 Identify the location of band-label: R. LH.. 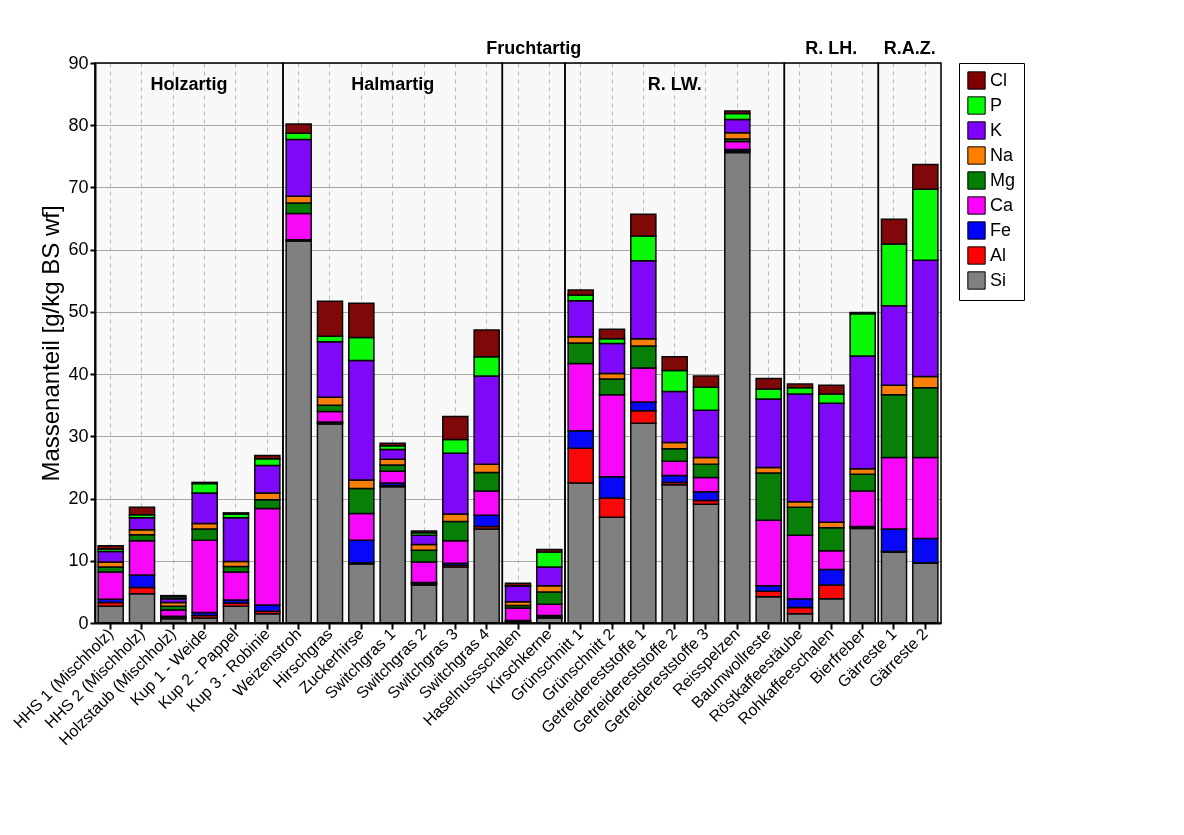
(831, 48).